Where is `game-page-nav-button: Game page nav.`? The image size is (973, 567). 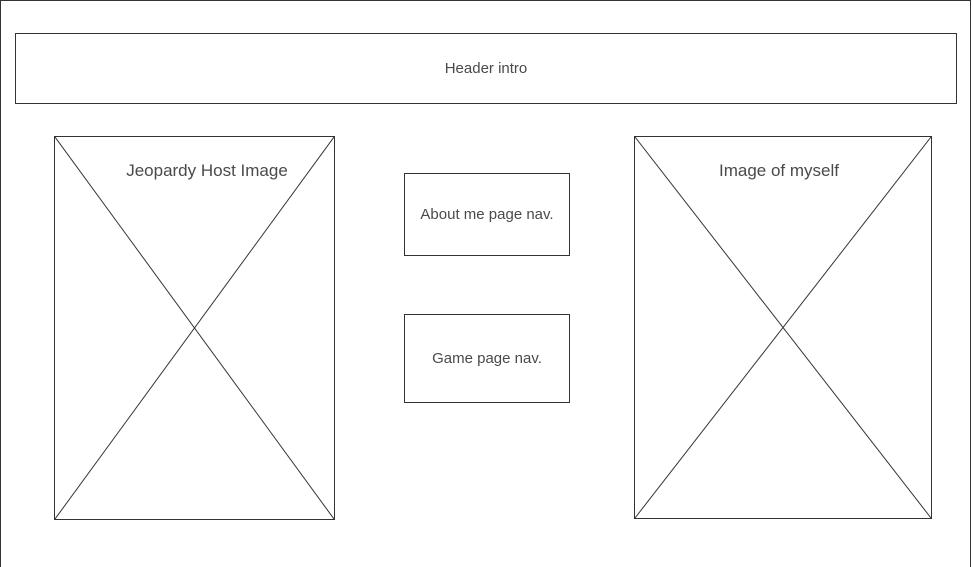
game-page-nav-button: Game page nav. is located at coordinates (487, 358).